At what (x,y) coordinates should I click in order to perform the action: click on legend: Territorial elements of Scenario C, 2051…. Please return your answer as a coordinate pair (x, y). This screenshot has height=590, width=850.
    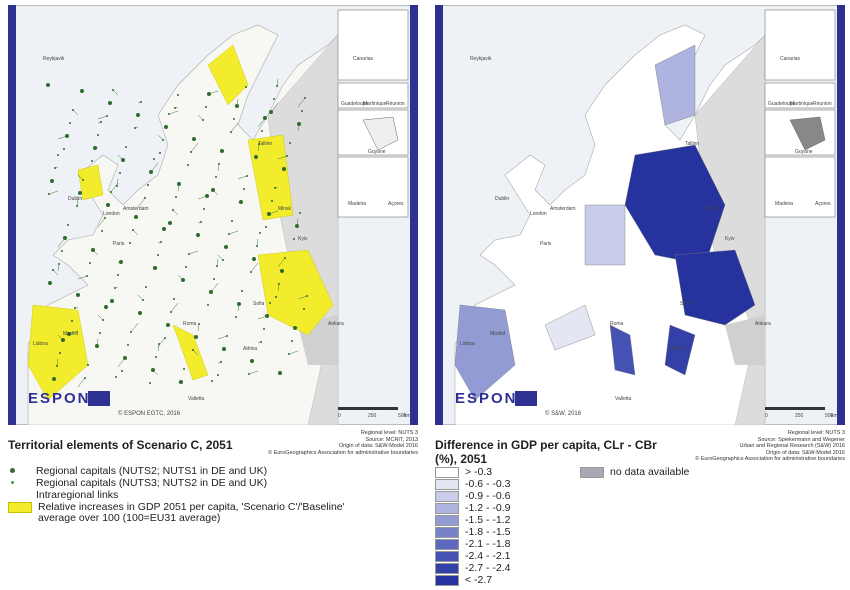
    Looking at the image, I should click on (213, 510).